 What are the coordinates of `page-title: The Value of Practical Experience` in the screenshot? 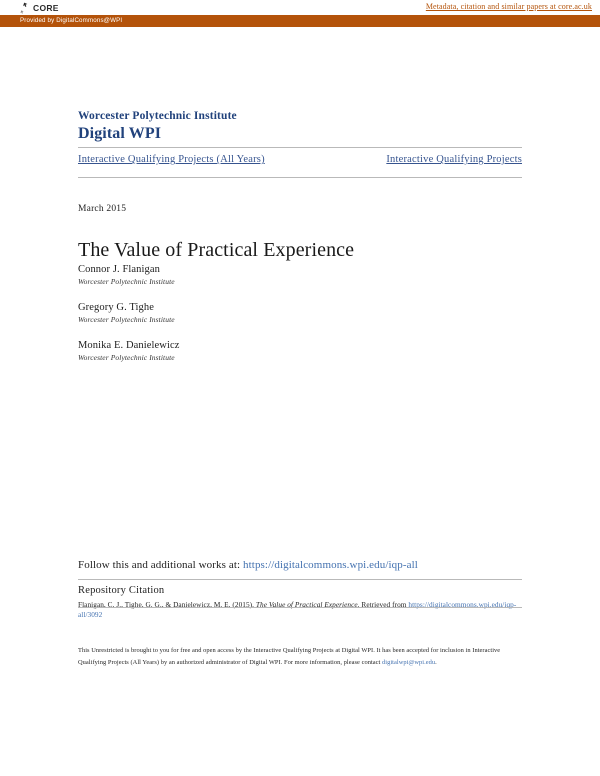 It's located at (216, 250).